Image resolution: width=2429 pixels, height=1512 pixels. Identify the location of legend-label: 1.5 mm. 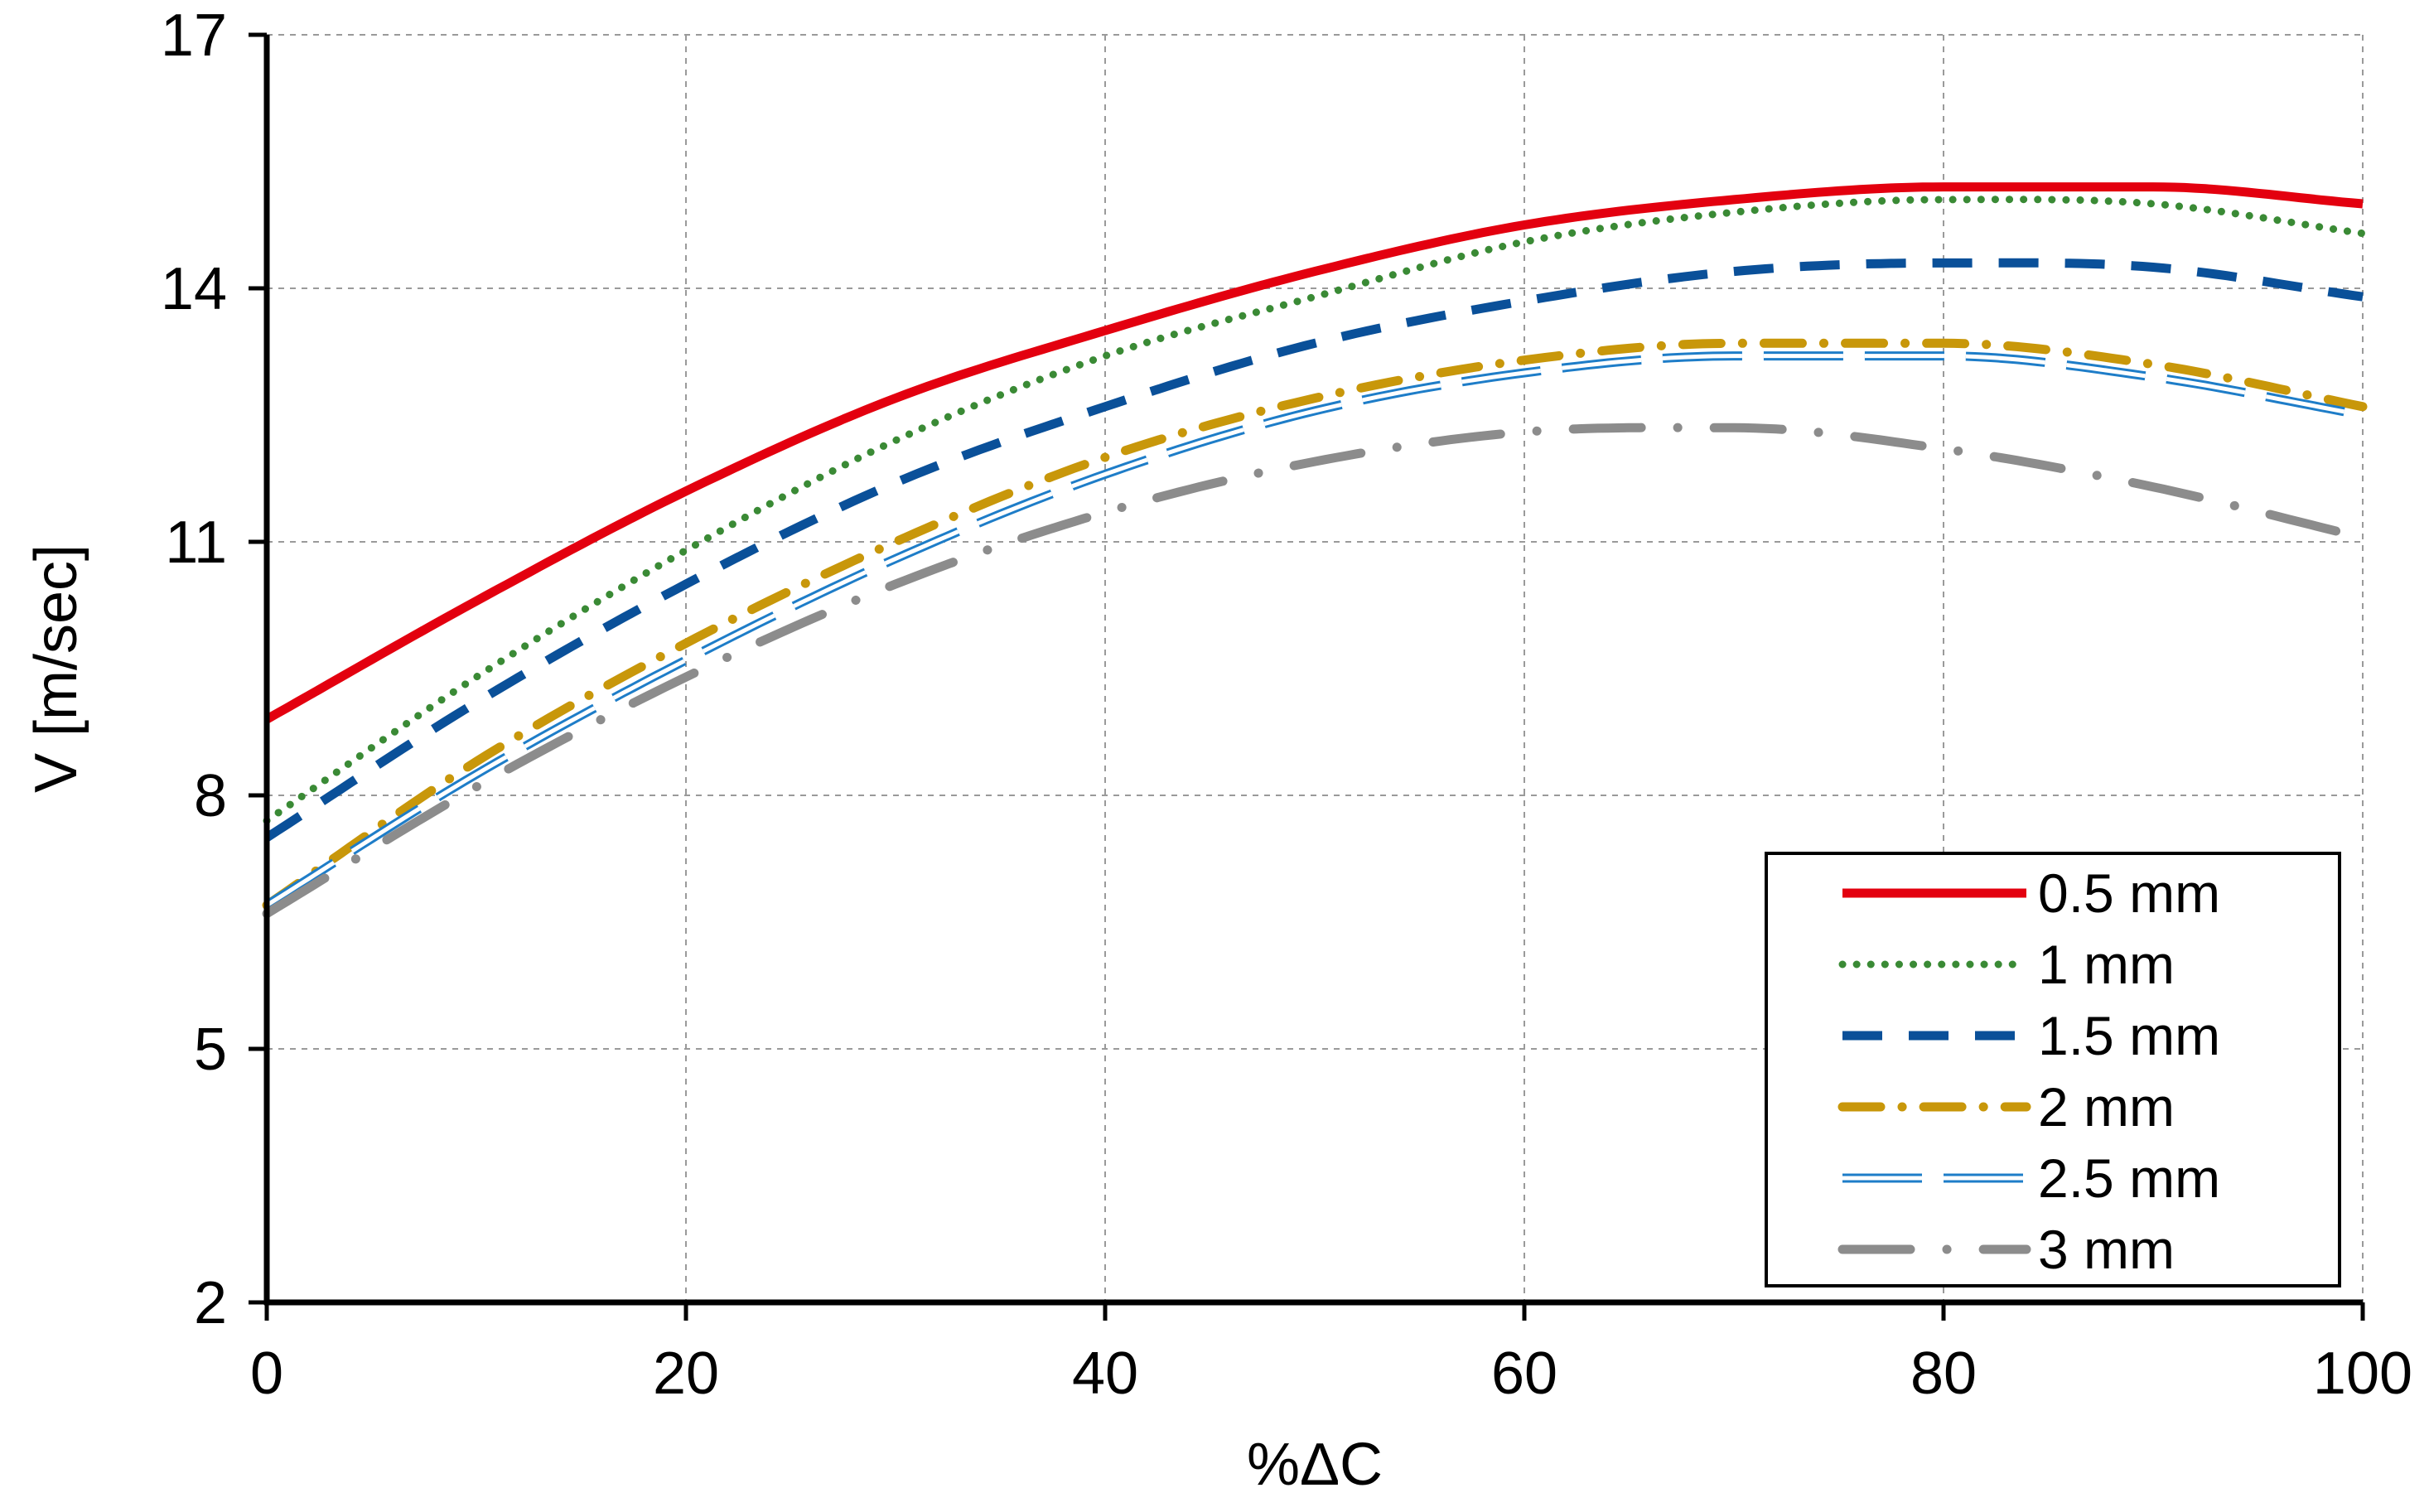
(2129, 1035).